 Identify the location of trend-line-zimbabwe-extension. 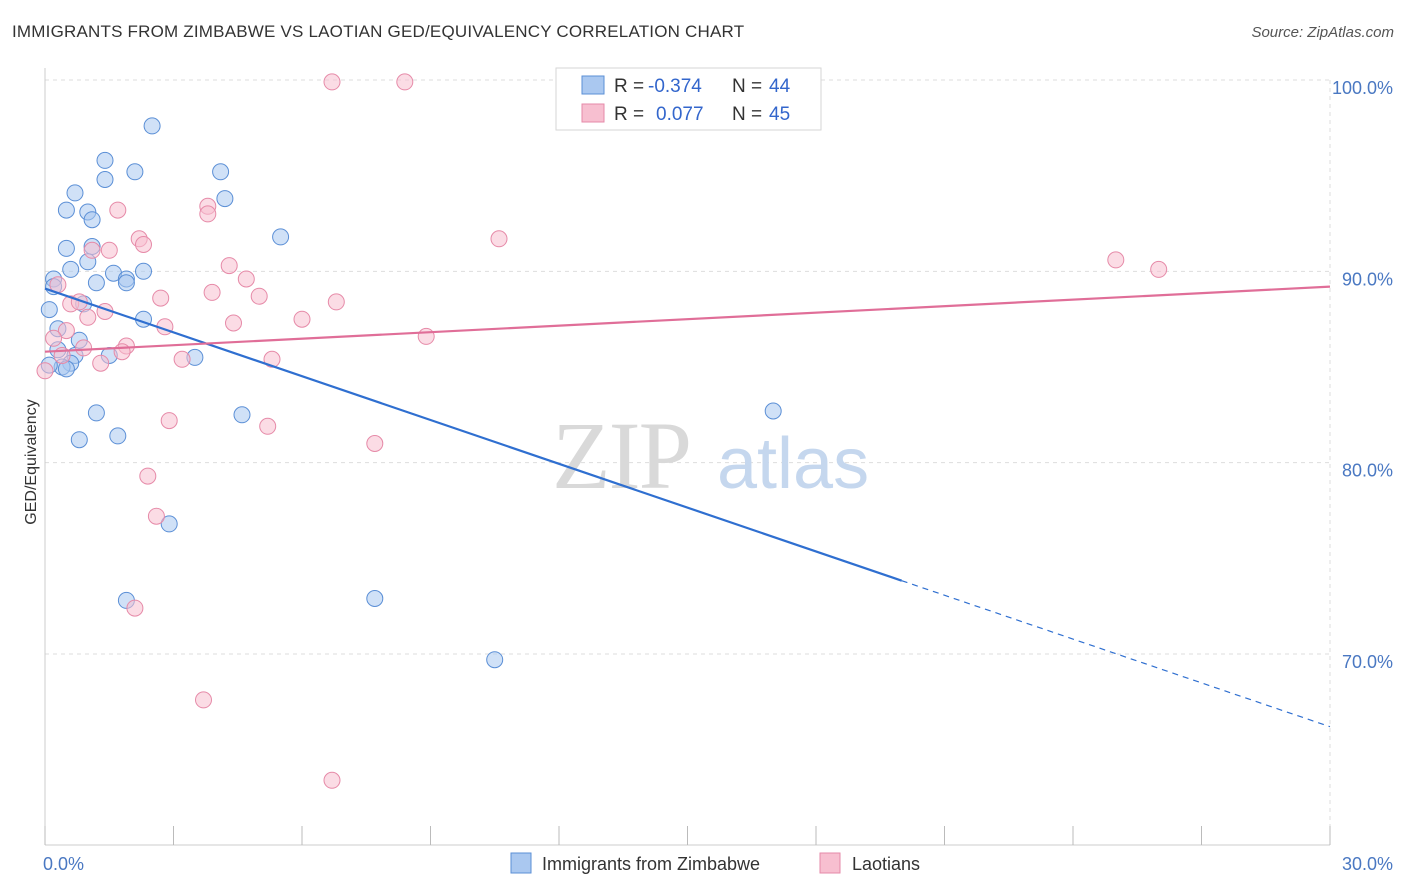
(1116, 654).